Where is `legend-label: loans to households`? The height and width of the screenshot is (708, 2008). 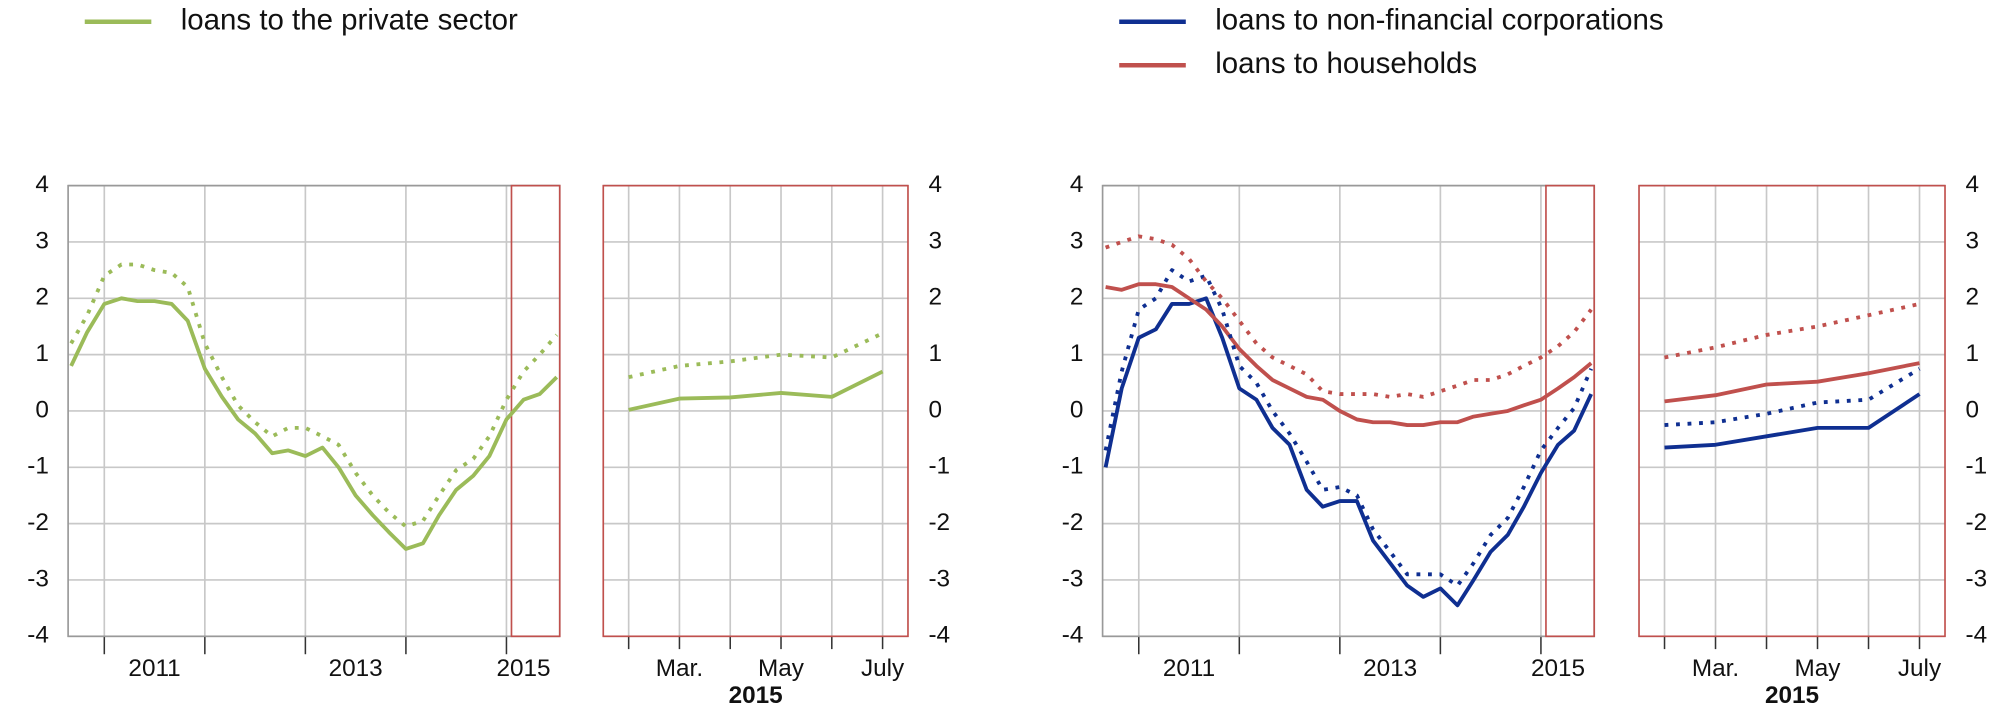
legend-label: loans to households is located at coordinates (1346, 63).